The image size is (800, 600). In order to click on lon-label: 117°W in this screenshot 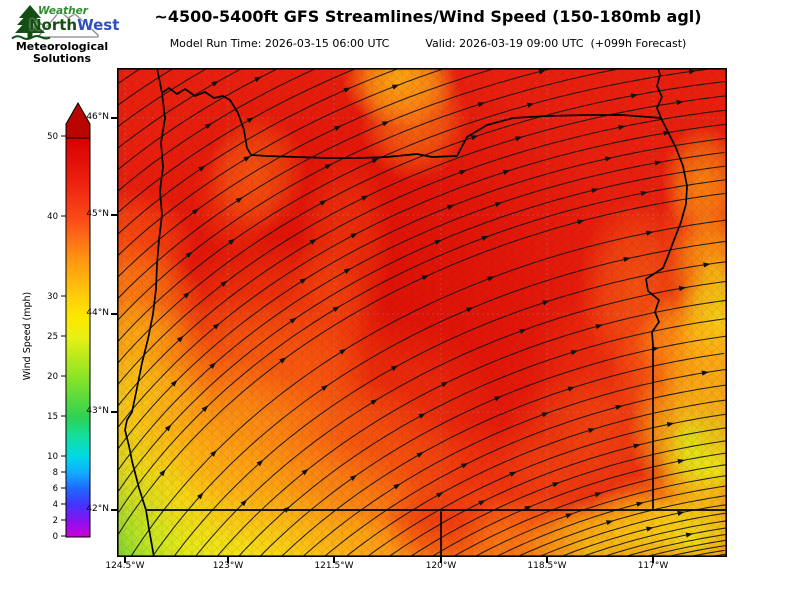, I will do `click(653, 566)`.